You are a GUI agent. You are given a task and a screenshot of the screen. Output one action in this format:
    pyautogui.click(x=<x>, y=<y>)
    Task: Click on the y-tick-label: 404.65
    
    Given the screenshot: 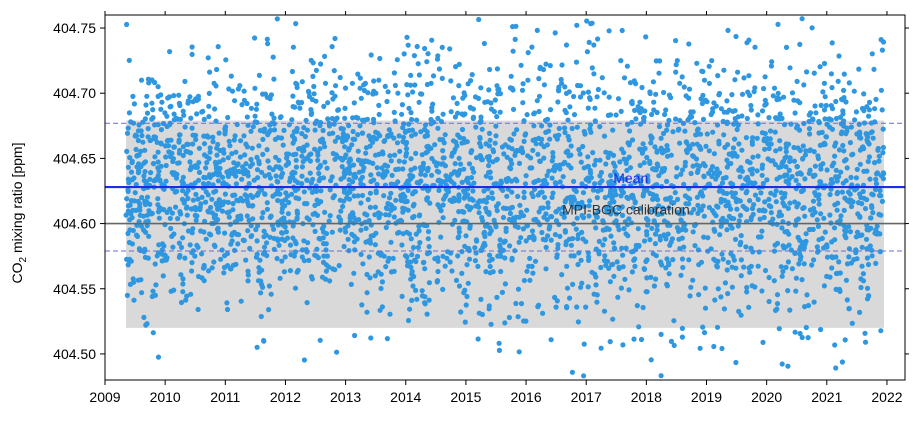 What is the action you would take?
    pyautogui.click(x=74, y=158)
    